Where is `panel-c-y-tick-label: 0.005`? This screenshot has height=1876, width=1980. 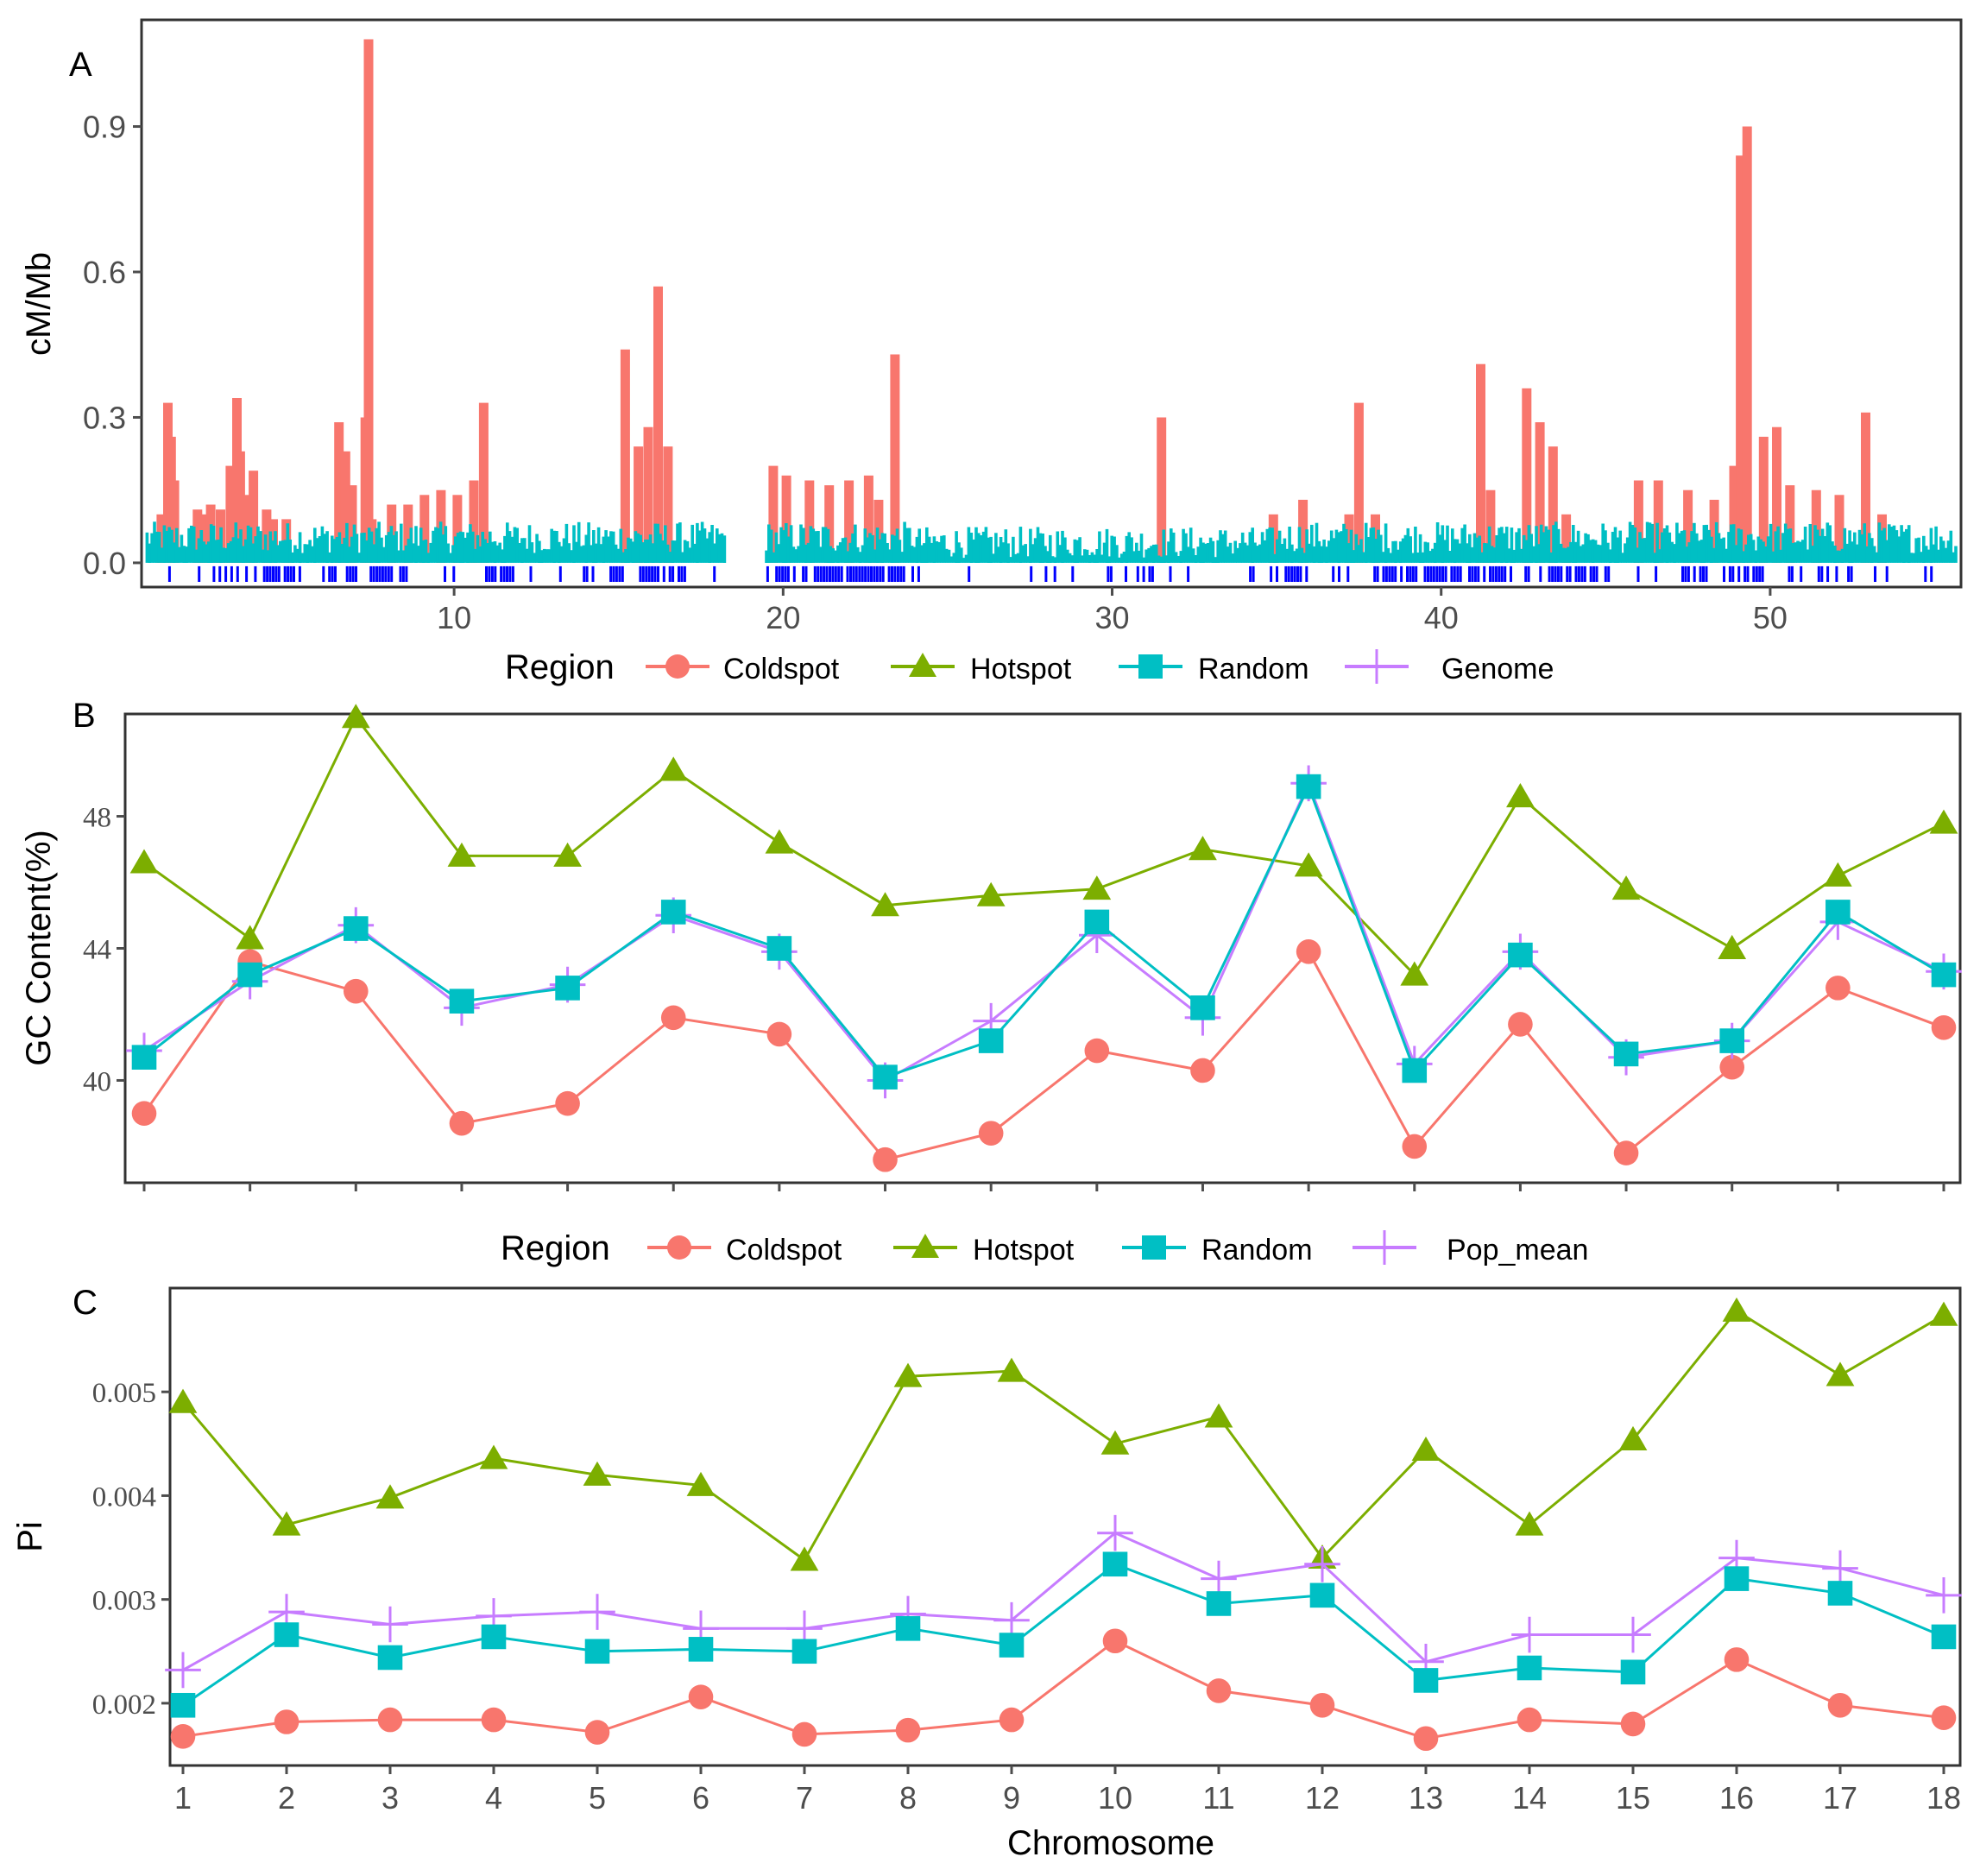
panel-c-y-tick-label: 0.005 is located at coordinates (124, 1393).